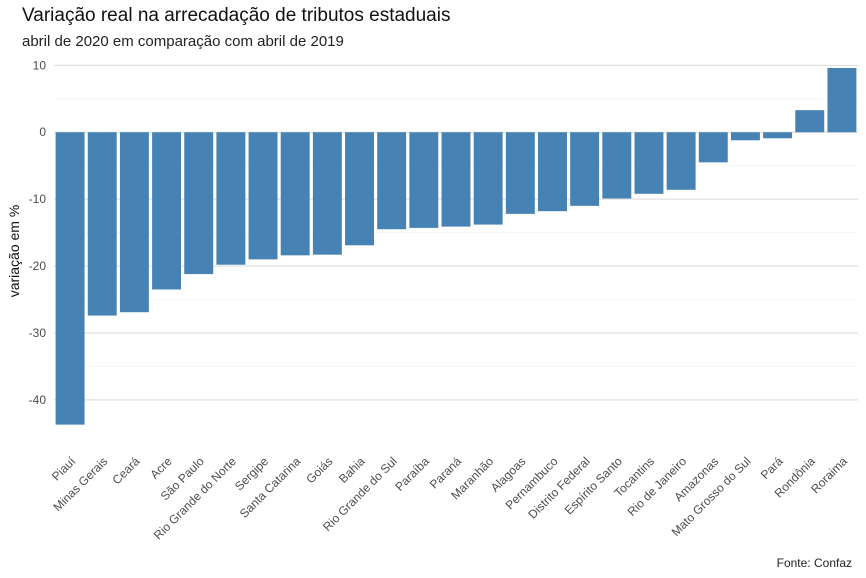 The image size is (866, 578). What do you see at coordinates (38, 266) in the screenshot?
I see `y-tick-label: -20` at bounding box center [38, 266].